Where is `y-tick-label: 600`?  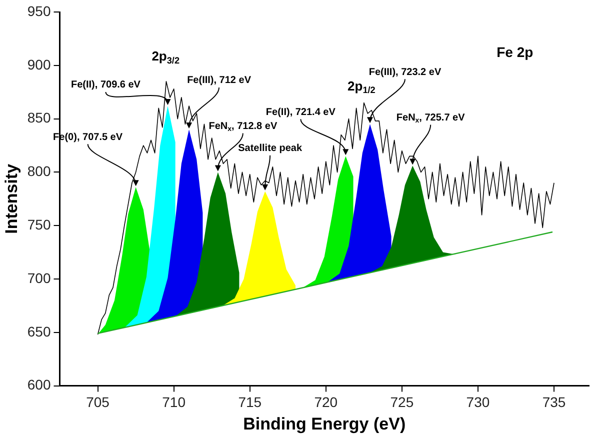
y-tick-label: 600 is located at coordinates (39, 384).